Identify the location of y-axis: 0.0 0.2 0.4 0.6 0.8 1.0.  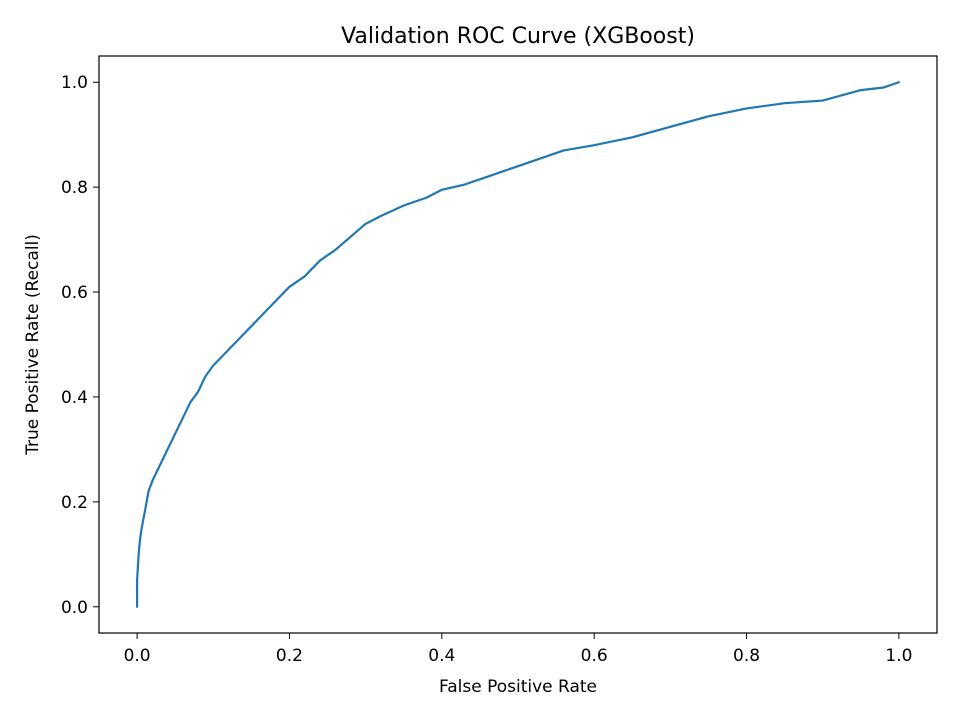
(80, 345).